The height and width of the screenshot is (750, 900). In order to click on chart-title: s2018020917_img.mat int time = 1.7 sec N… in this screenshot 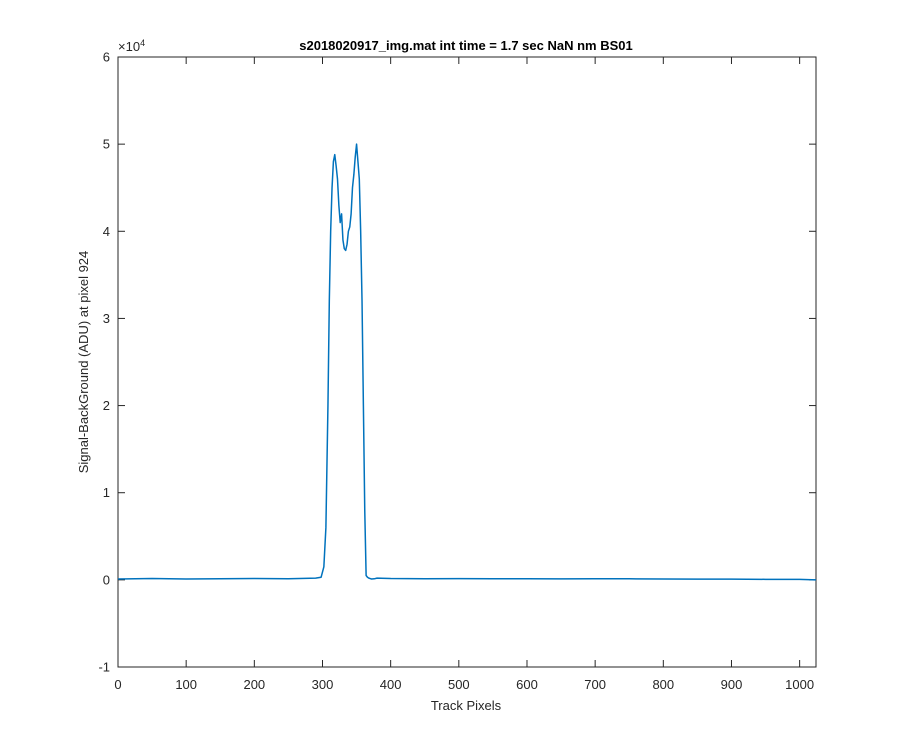, I will do `click(466, 45)`.